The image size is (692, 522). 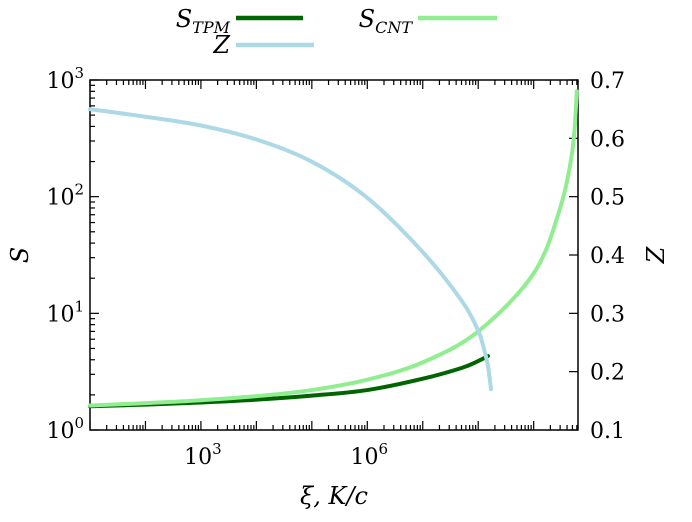 I want to click on y-left-tick-label: 10², so click(x=65, y=196).